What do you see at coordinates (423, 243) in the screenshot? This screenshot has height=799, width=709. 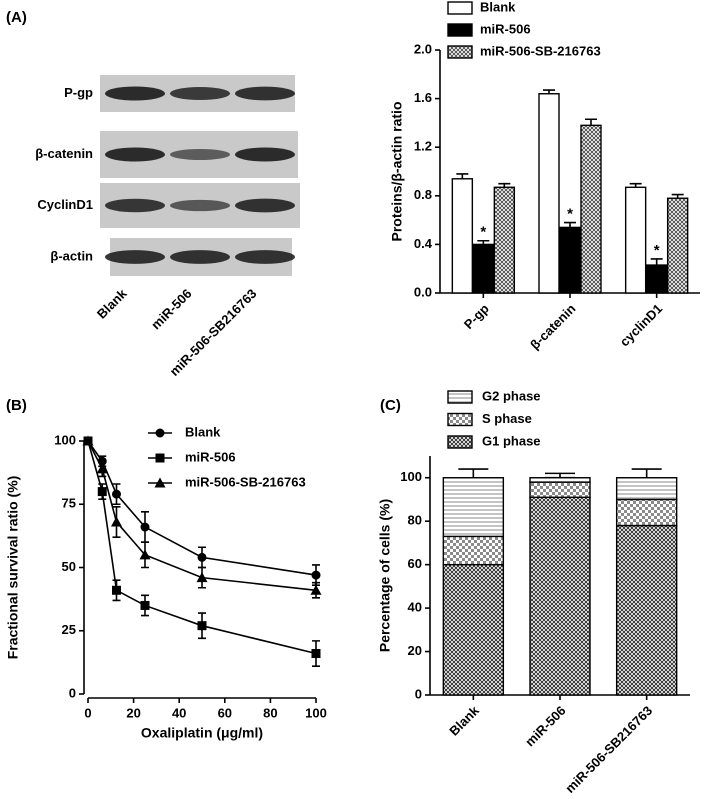 I see `y-tick-label: 0.4` at bounding box center [423, 243].